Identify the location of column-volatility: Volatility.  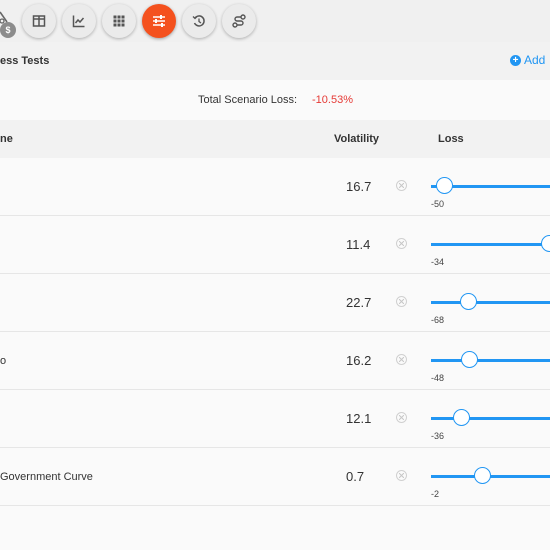
(357, 139).